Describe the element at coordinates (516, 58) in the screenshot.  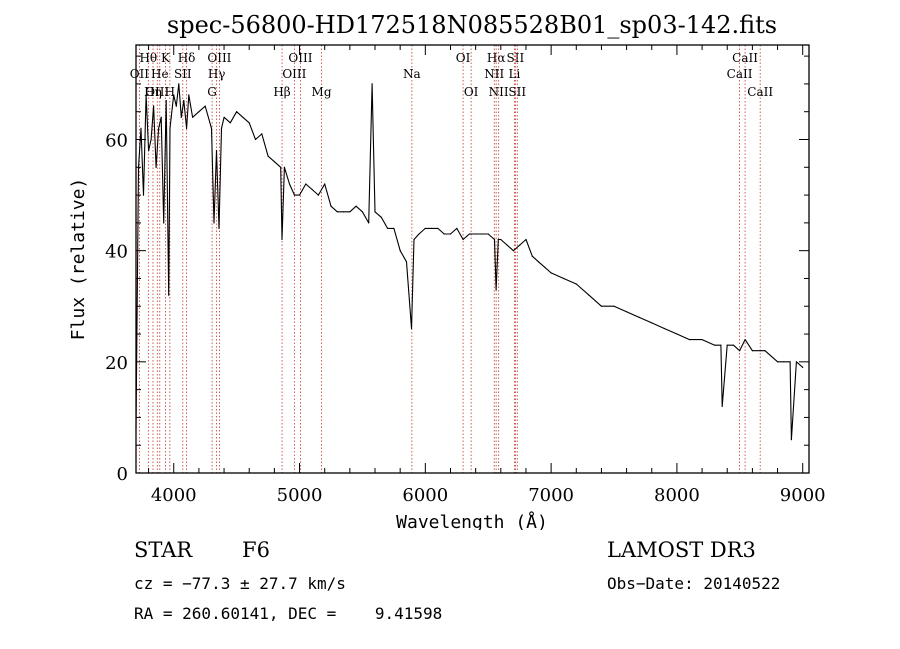
I see `line-marker-label: SII` at that location.